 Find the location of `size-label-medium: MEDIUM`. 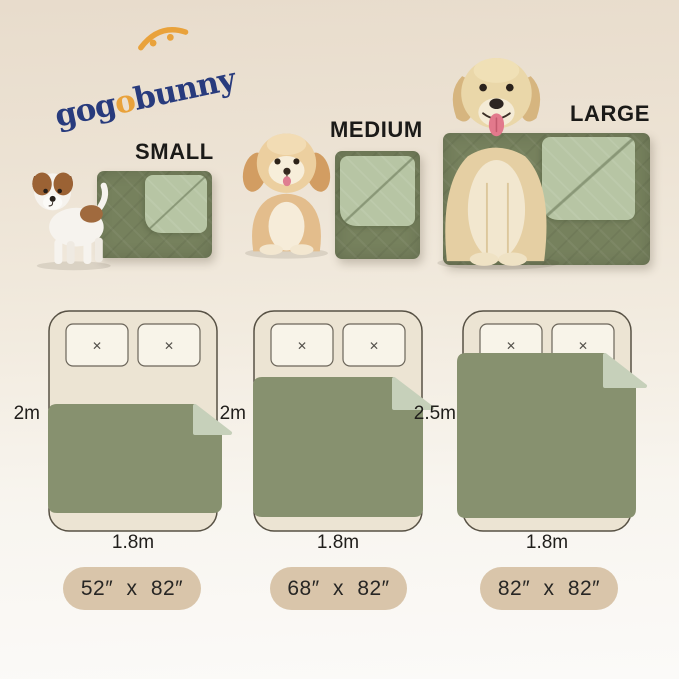

size-label-medium: MEDIUM is located at coordinates (376, 129).